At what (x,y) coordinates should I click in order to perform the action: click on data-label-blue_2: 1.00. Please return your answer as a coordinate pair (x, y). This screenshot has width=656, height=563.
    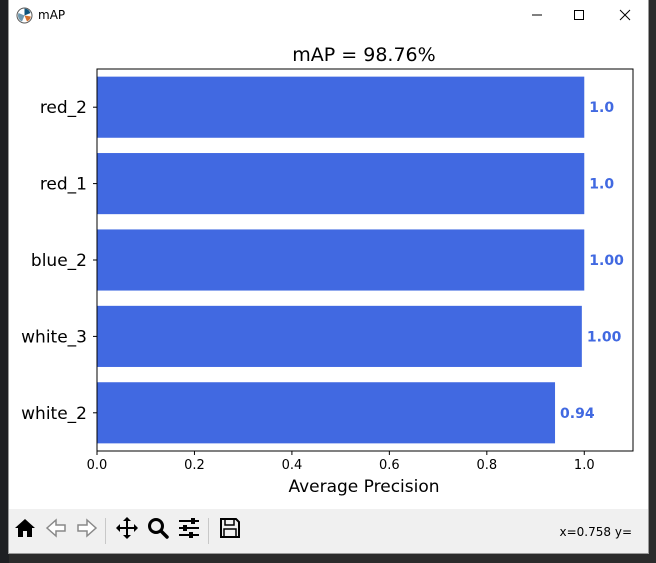
    Looking at the image, I should click on (606, 261).